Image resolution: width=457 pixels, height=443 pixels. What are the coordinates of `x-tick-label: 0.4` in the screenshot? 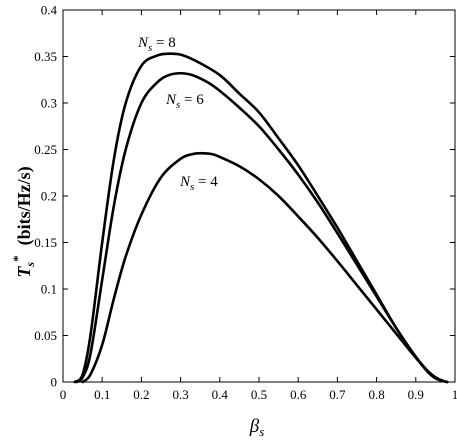 It's located at (220, 394).